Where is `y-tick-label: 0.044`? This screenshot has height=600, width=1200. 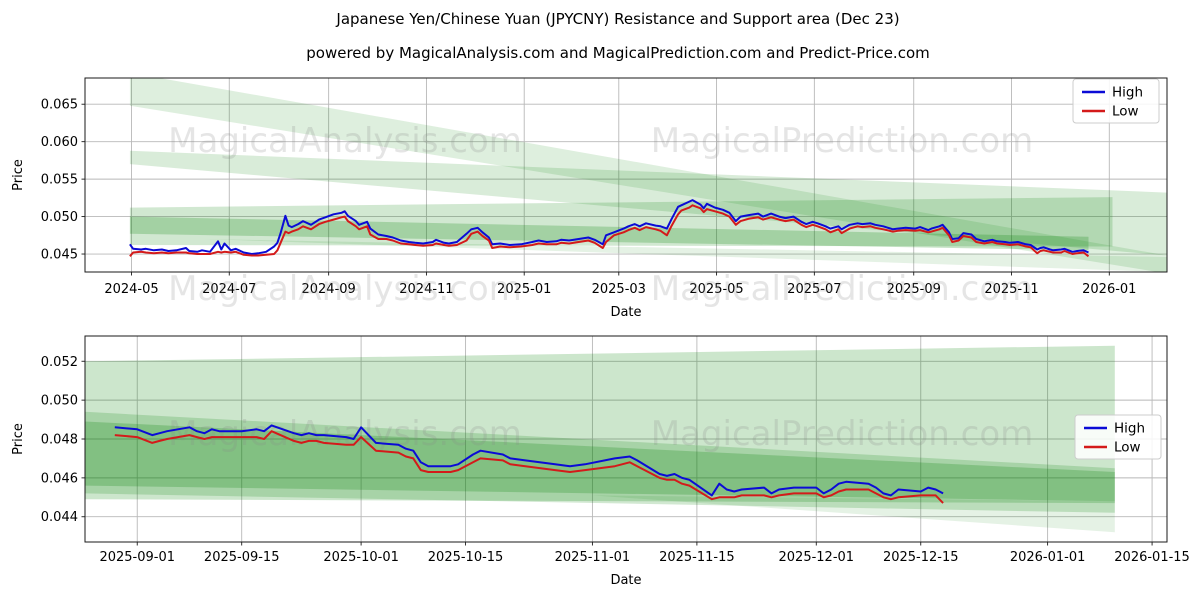
y-tick-label: 0.044 is located at coordinates (59, 517).